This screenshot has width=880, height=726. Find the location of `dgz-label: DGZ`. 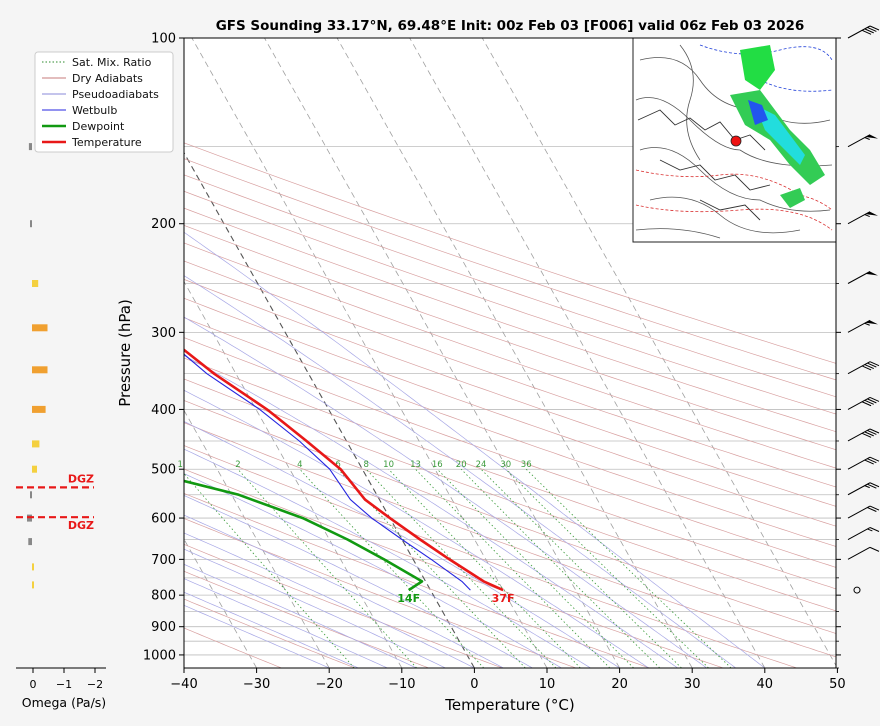

dgz-label: DGZ is located at coordinates (81, 478).